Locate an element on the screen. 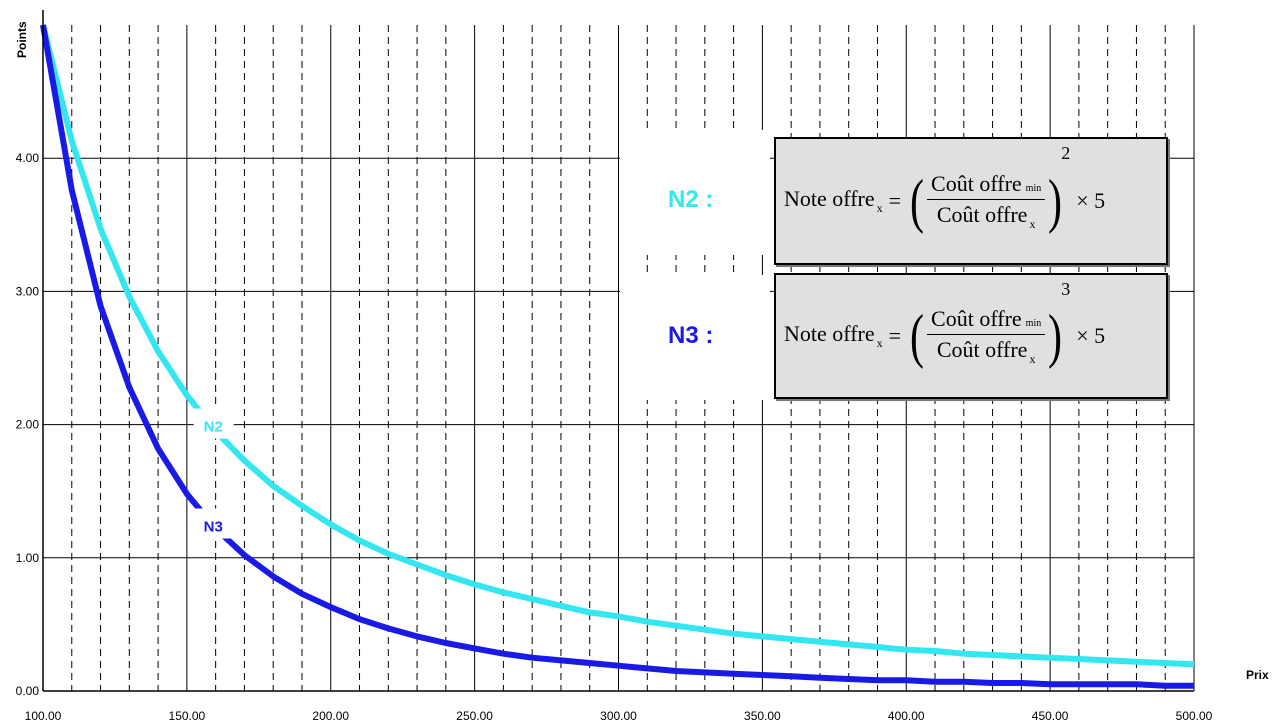 The image size is (1274, 727). formula-n3-label: N3 : is located at coordinates (690, 336).